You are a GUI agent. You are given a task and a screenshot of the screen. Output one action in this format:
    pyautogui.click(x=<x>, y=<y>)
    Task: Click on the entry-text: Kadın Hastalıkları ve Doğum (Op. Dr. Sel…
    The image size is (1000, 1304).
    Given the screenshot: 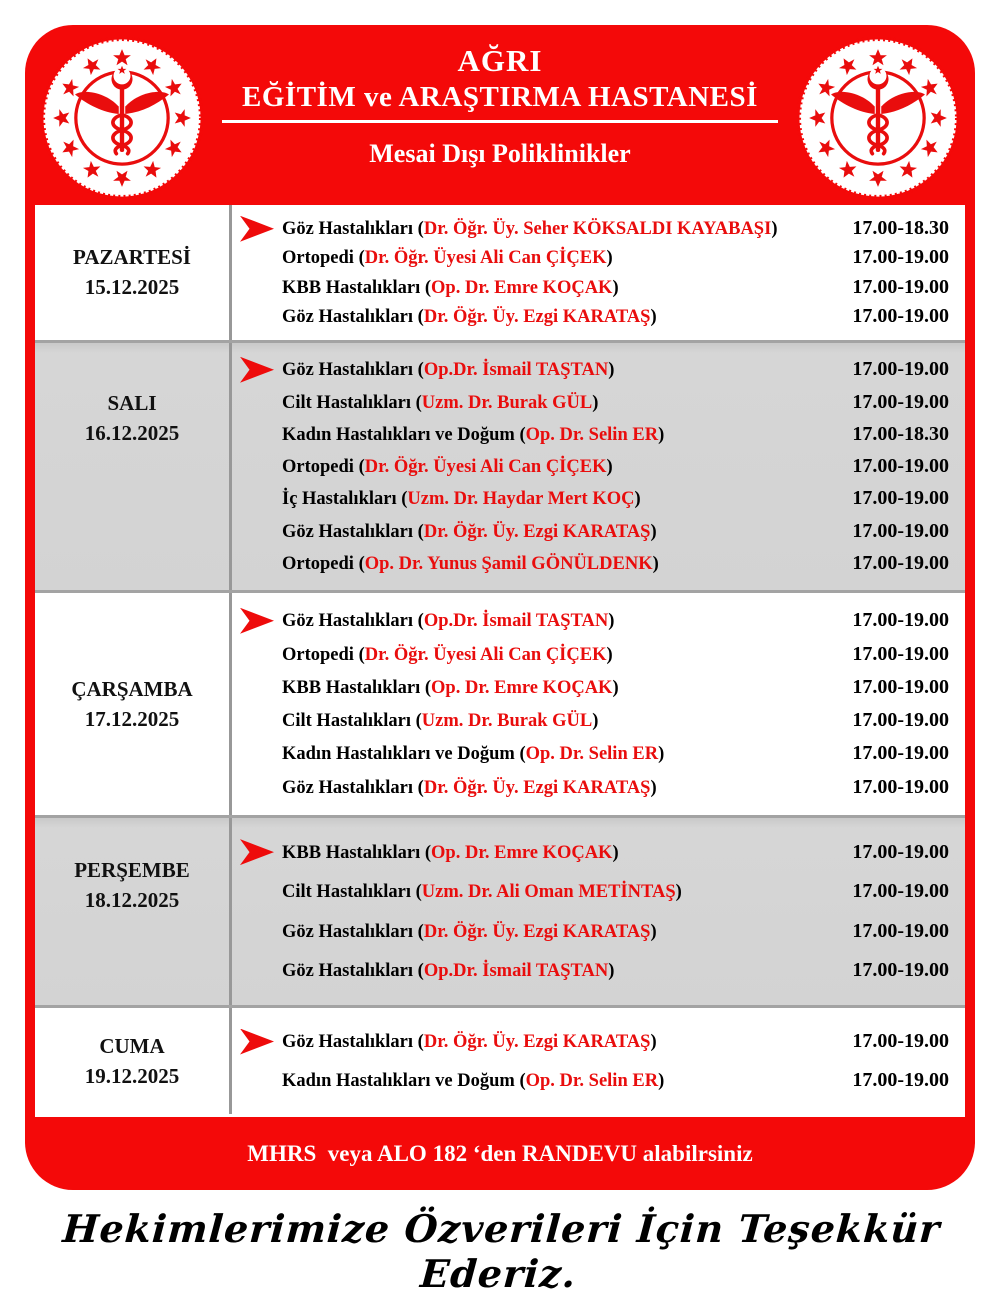 What is the action you would take?
    pyautogui.click(x=473, y=754)
    